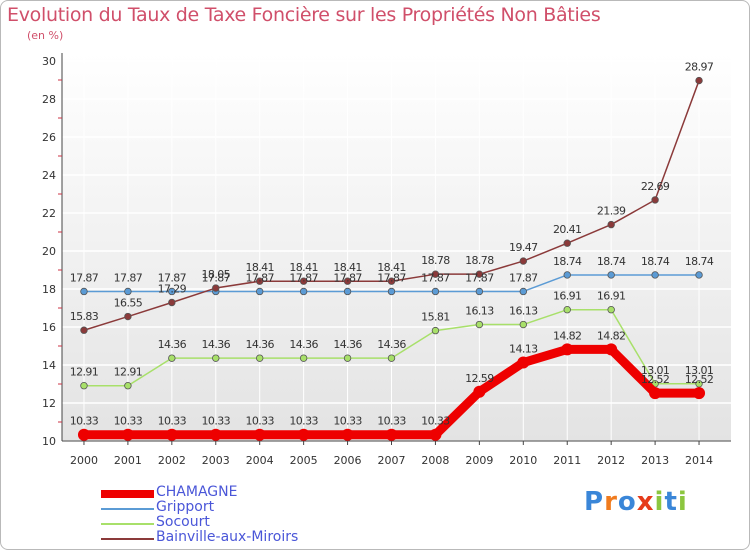  I want to click on y-tick-label: 12, so click(49, 403).